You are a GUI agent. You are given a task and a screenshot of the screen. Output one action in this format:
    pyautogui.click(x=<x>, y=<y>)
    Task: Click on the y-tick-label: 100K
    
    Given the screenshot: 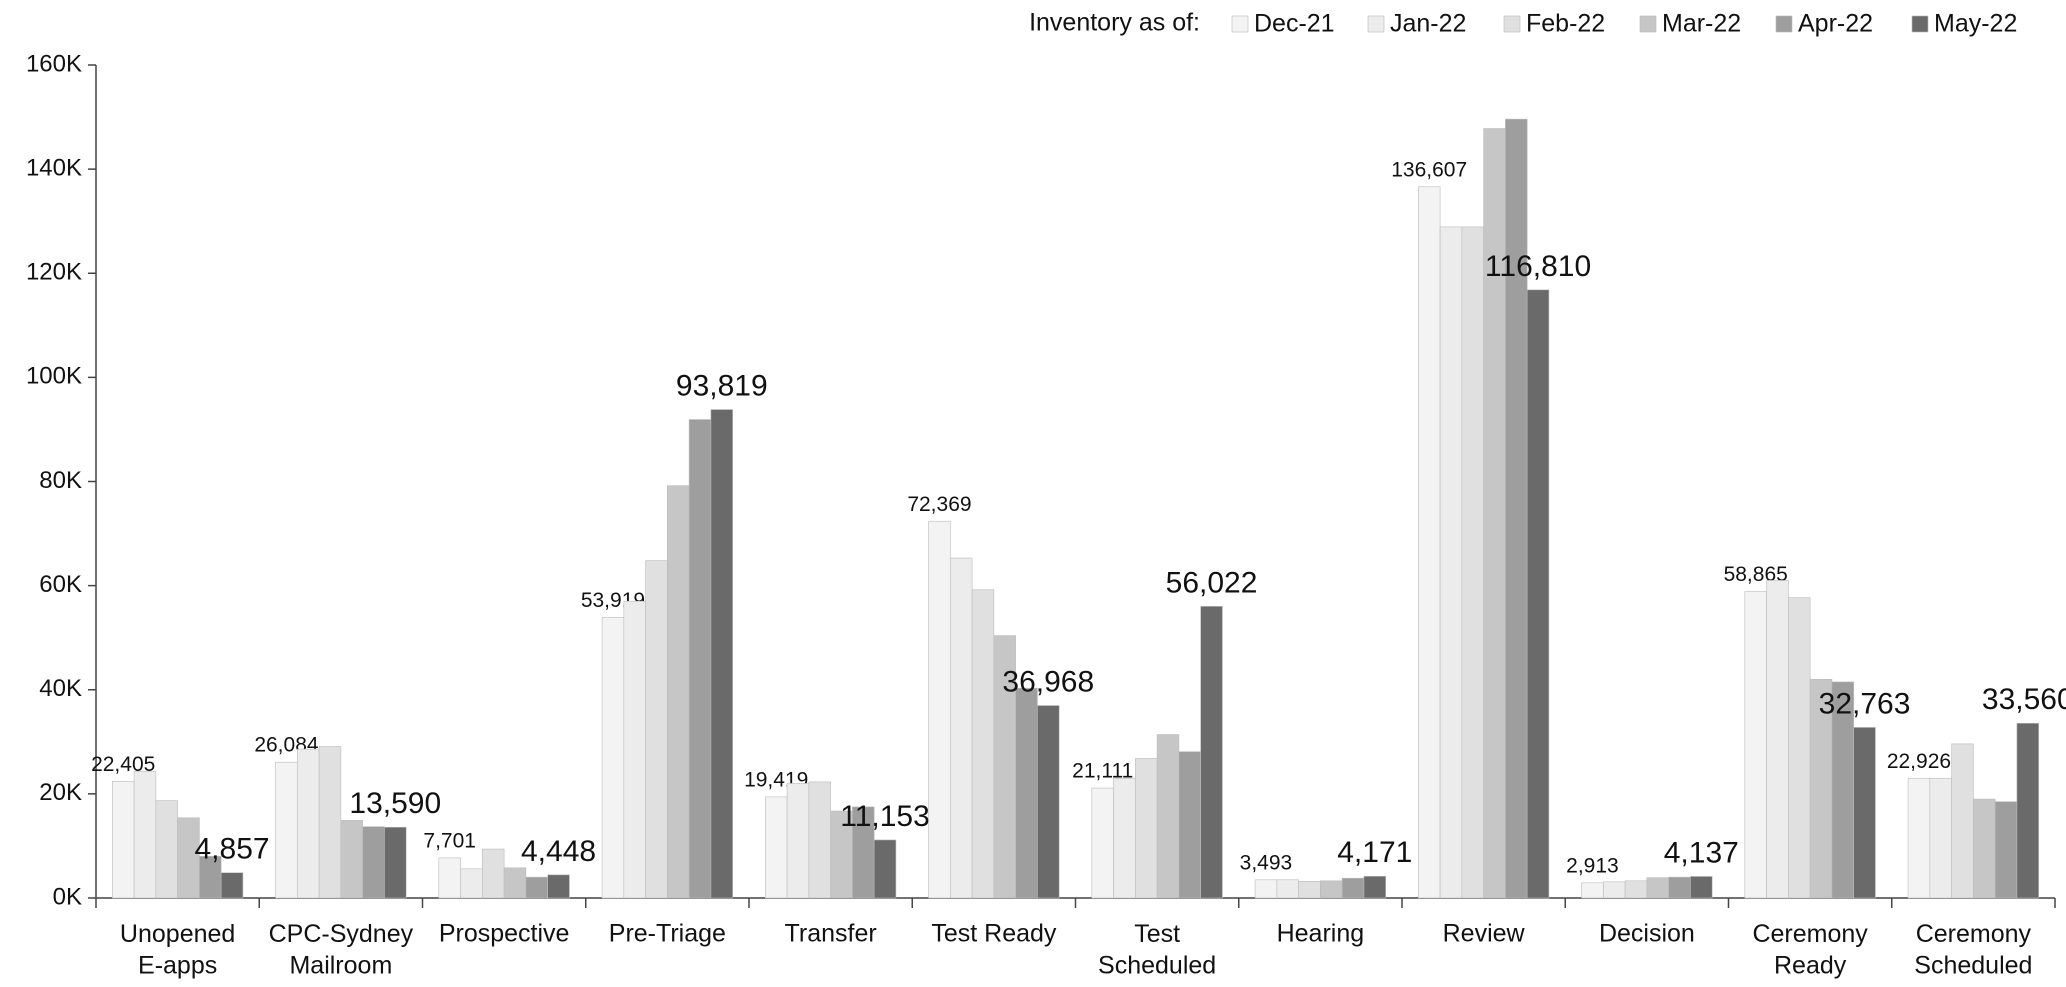 What is the action you would take?
    pyautogui.click(x=54, y=376)
    